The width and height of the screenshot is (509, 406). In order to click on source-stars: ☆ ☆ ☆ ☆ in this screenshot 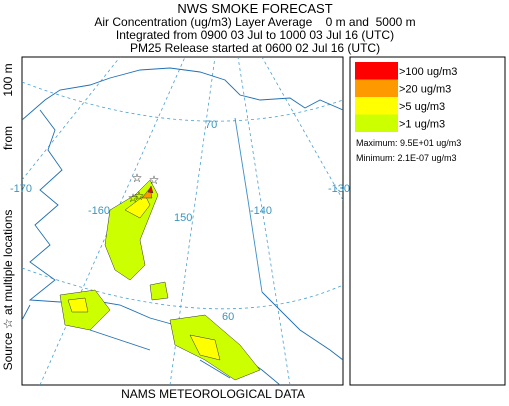, I will do `click(144, 188)`.